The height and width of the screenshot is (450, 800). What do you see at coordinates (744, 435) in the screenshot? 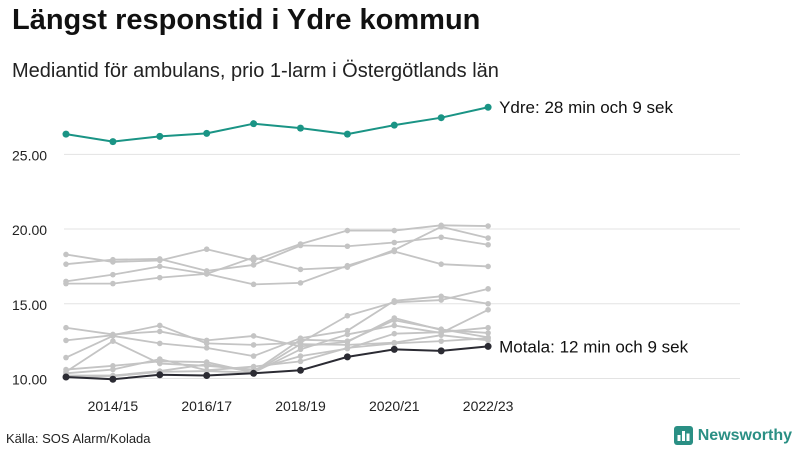
I see `brand-name: Newsworthy` at bounding box center [744, 435].